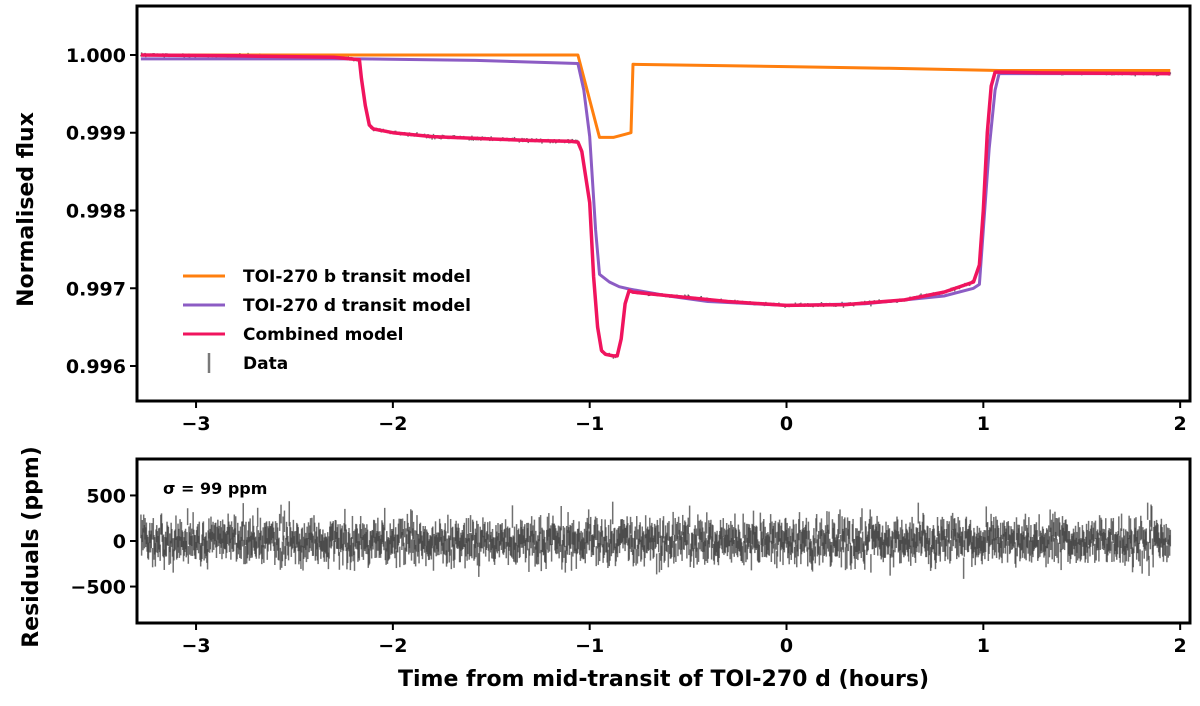  What do you see at coordinates (684, 640) in the screenshot?
I see `residuals-x-ticks: −3 −2 −1 0 1 2` at bounding box center [684, 640].